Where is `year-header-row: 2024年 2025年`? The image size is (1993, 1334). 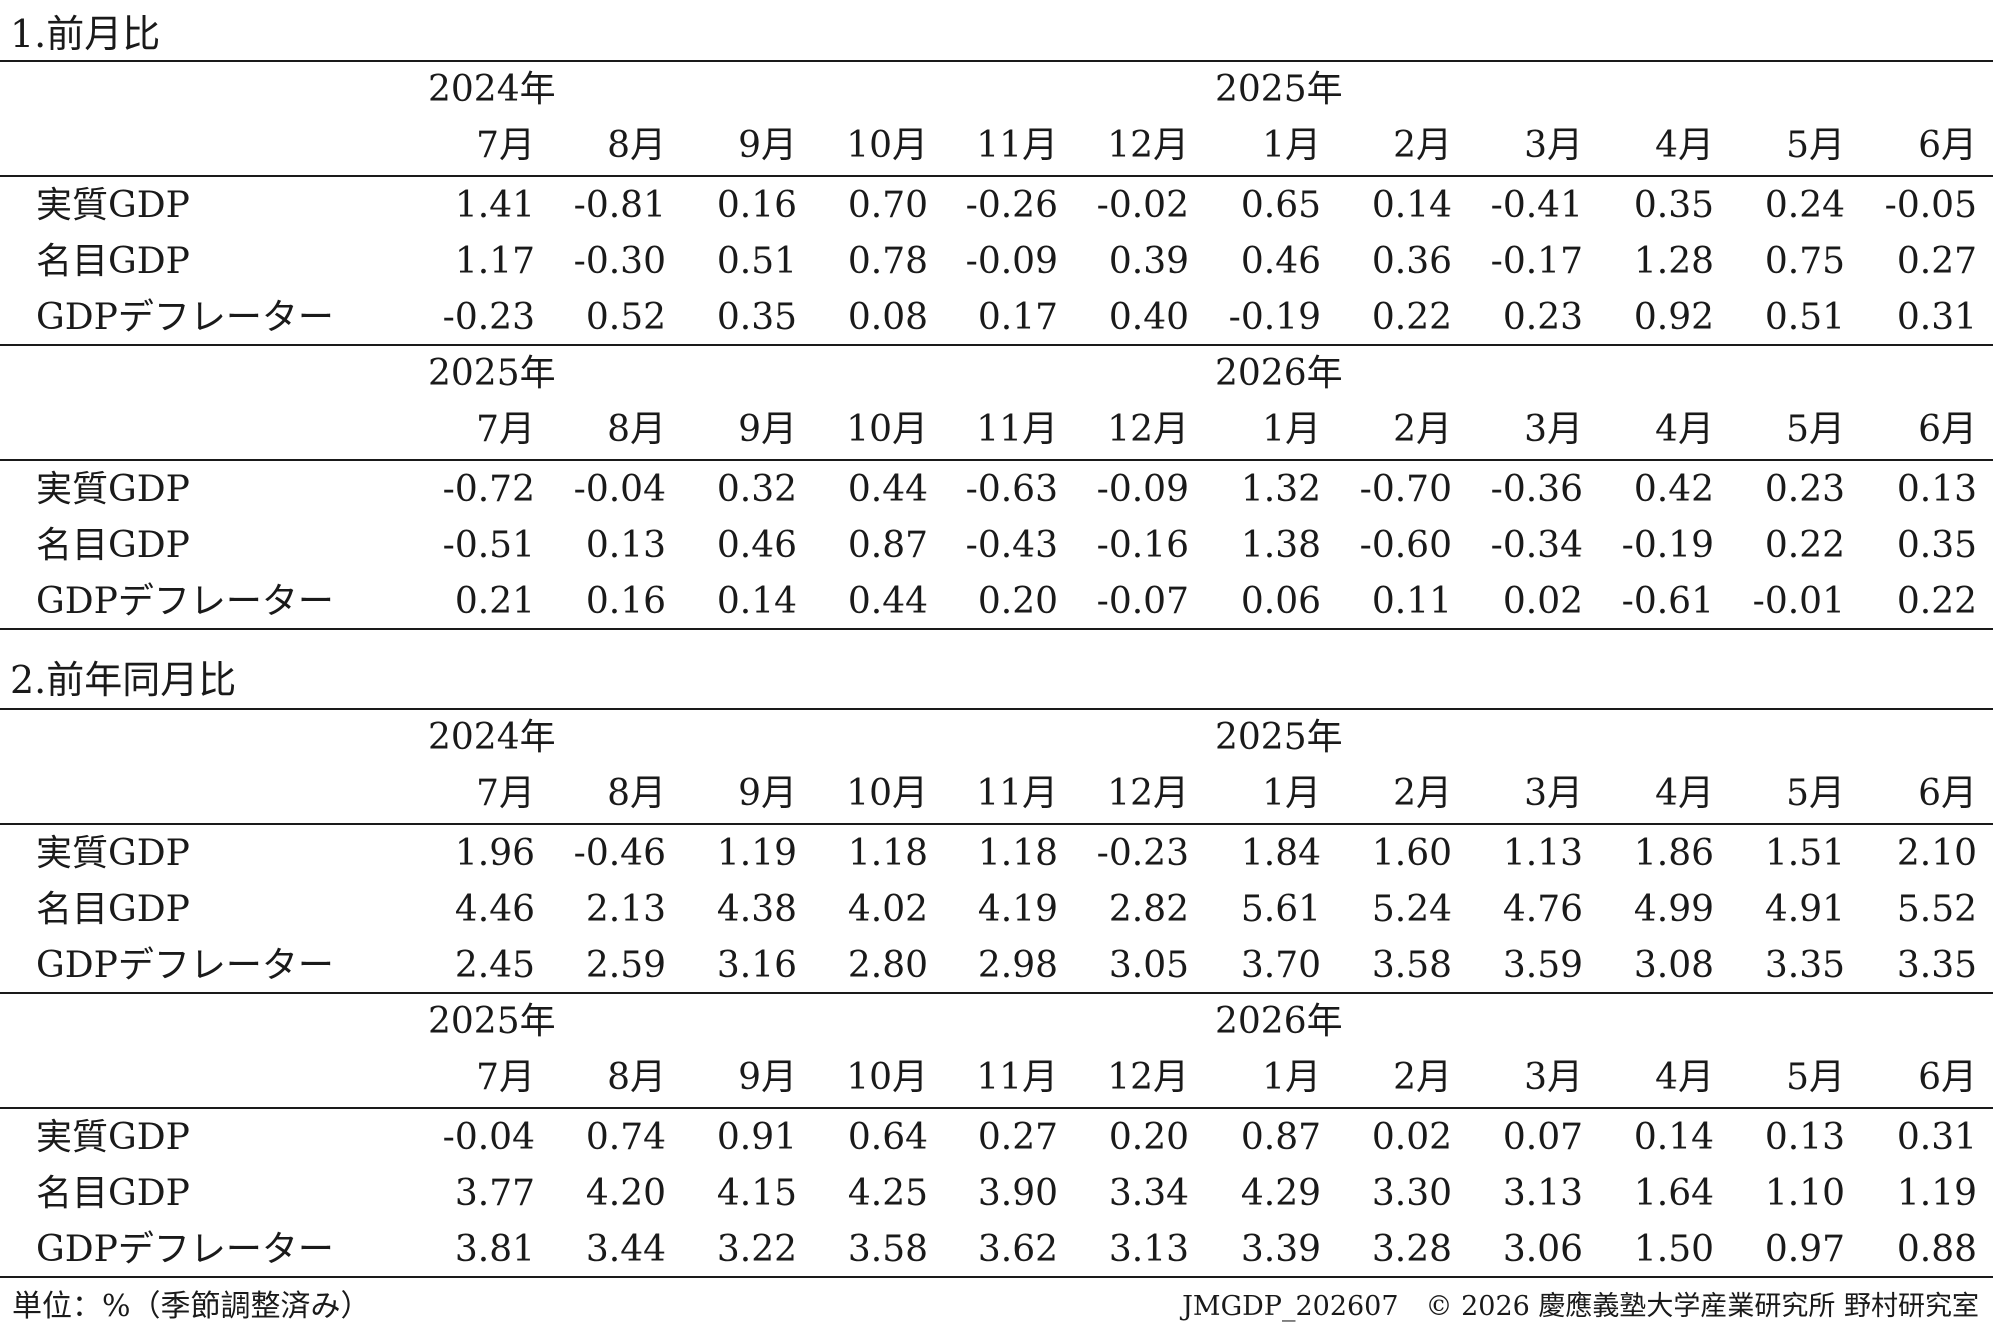
year-header-row: 2024年 2025年 is located at coordinates (996, 90).